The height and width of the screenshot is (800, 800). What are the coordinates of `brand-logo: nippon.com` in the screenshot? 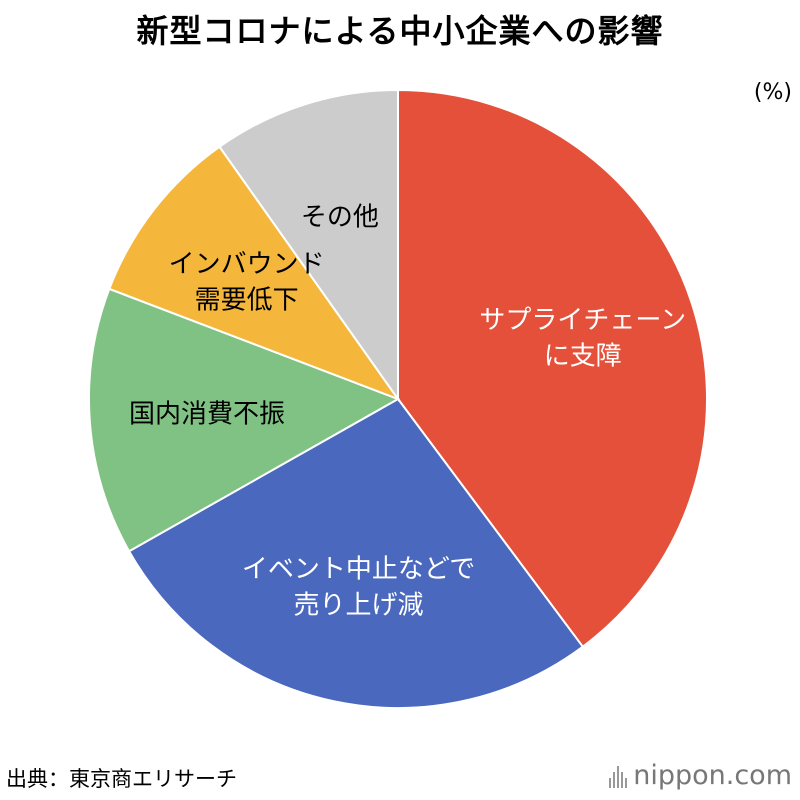 It's located at (700, 775).